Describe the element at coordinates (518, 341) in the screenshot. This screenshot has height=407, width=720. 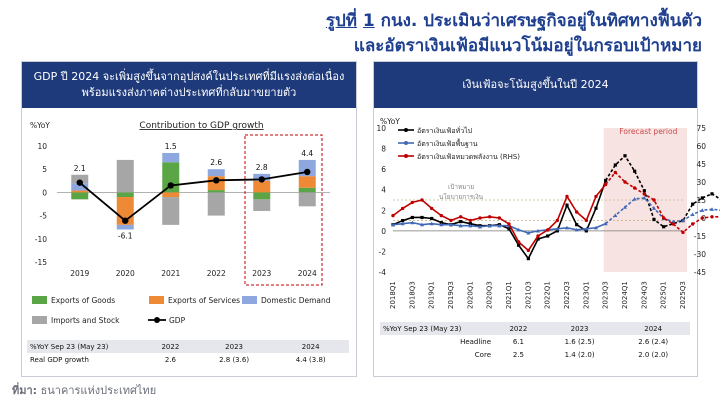
I see `table-cell: 6.1` at that location.